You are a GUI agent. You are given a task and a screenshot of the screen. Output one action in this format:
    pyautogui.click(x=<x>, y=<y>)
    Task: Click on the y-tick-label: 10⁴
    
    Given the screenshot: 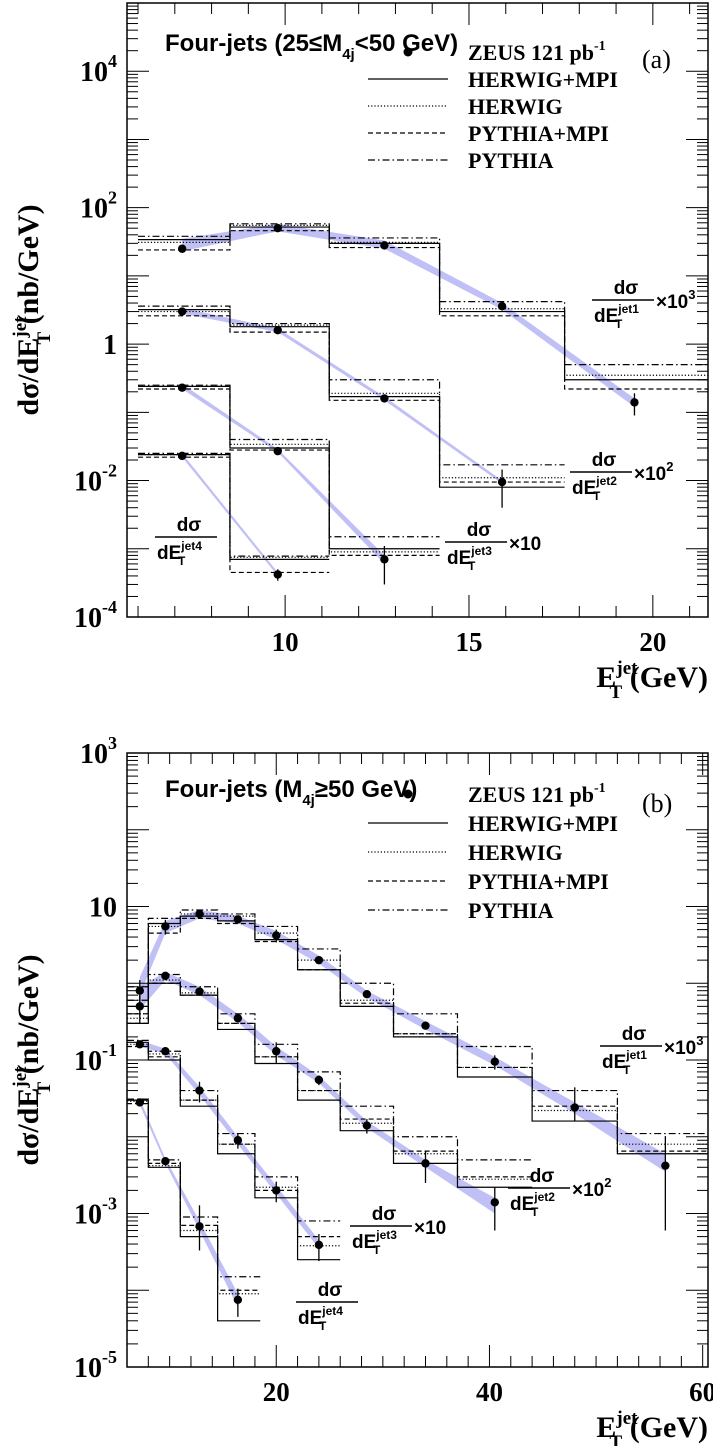 What is the action you would take?
    pyautogui.click(x=98, y=69)
    